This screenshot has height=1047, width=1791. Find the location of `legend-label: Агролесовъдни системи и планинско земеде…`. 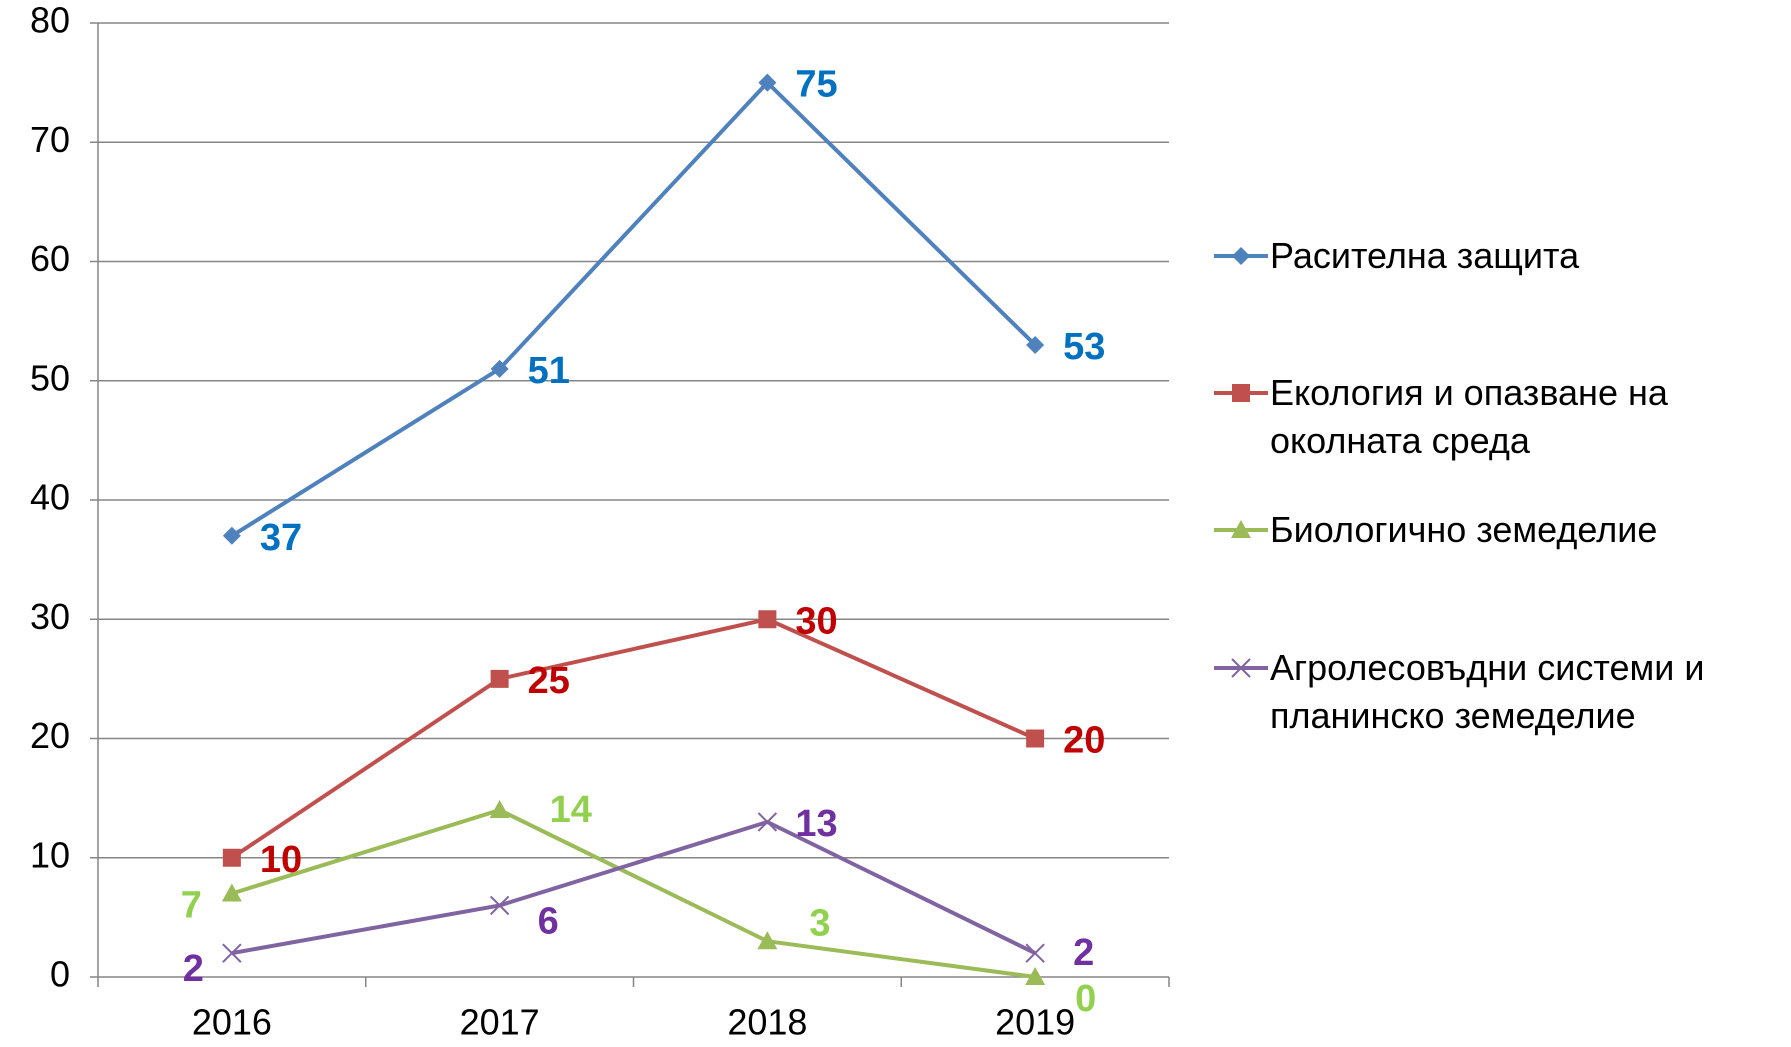

legend-label: Агролесовъдни системи и планинско земеде… is located at coordinates (1487, 691).